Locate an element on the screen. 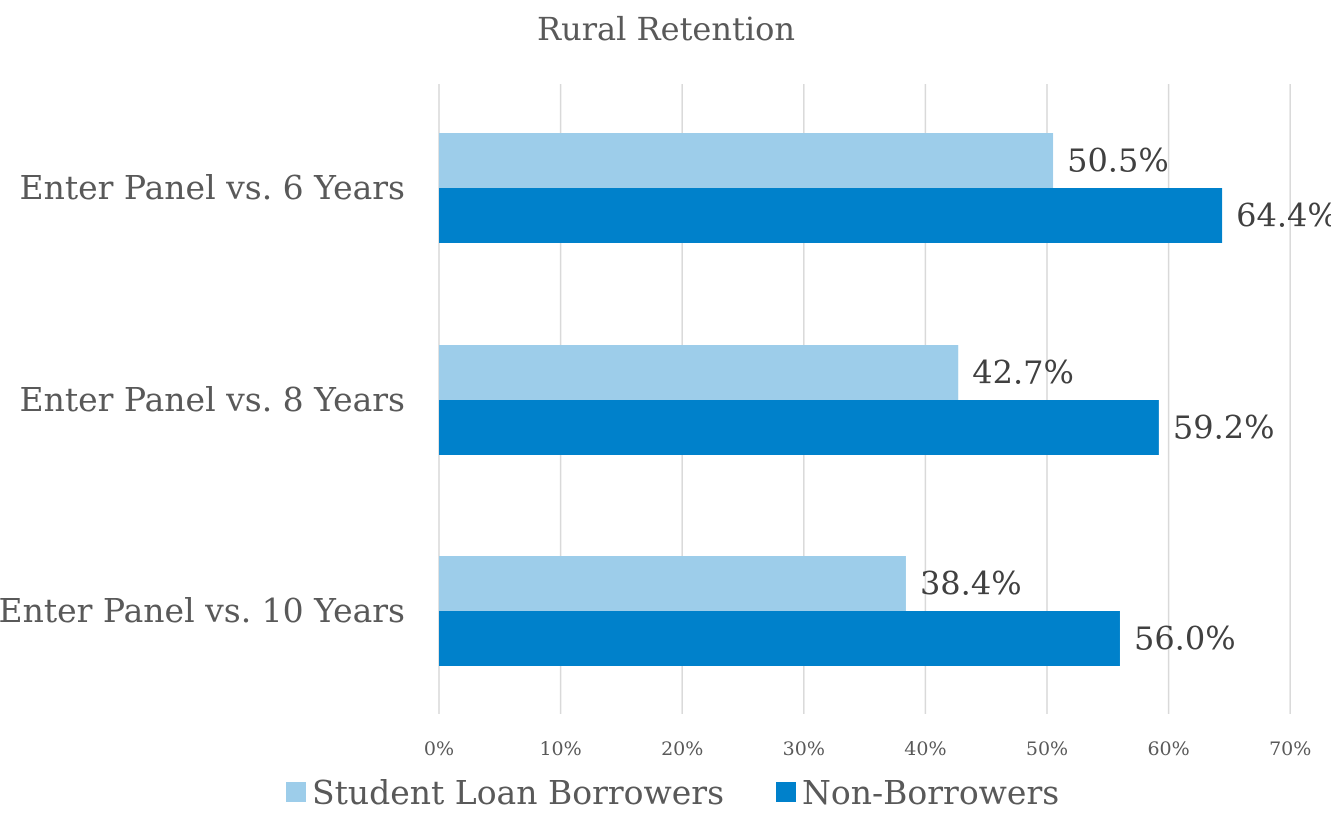 Image resolution: width=1331 pixels, height=821 pixels. x-tick-label: 20% is located at coordinates (682, 749).